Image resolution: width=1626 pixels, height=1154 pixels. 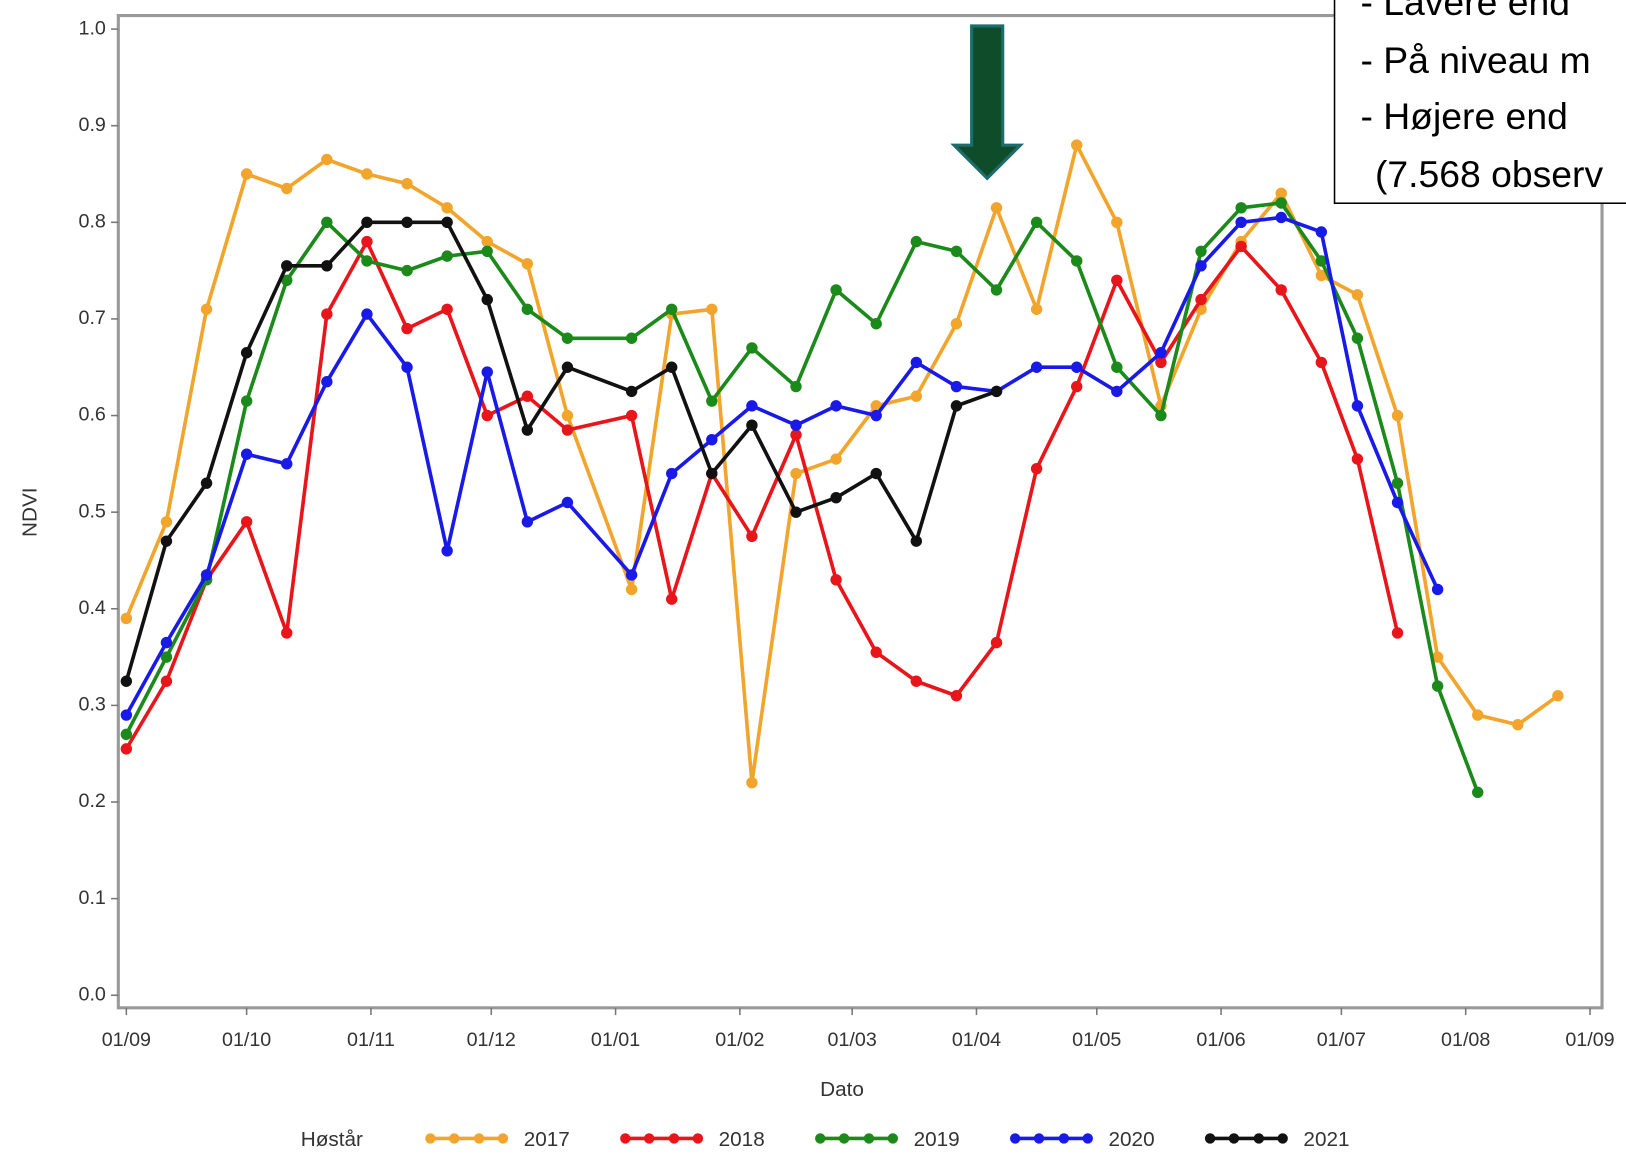 What do you see at coordinates (92, 801) in the screenshot?
I see `y-tick-label: 0.2` at bounding box center [92, 801].